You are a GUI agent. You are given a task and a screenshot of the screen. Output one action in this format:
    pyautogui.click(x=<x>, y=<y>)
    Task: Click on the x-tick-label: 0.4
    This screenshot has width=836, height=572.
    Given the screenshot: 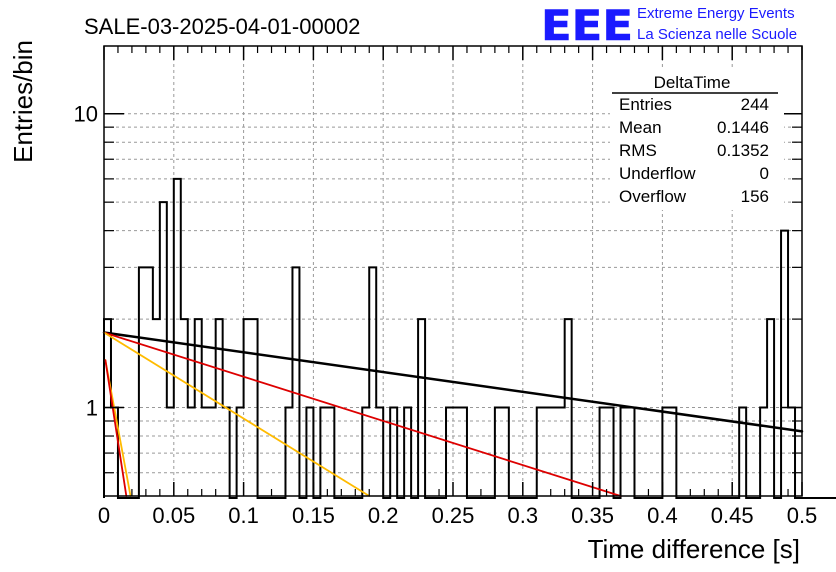 What is the action you would take?
    pyautogui.click(x=662, y=515)
    